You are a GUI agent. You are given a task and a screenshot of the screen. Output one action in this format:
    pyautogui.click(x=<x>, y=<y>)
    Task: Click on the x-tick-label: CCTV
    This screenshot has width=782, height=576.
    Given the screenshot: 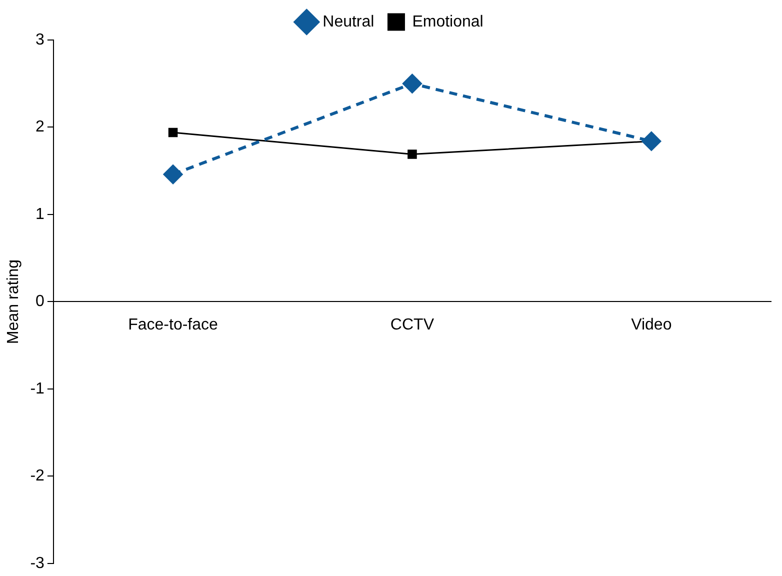 What is the action you would take?
    pyautogui.click(x=412, y=325)
    